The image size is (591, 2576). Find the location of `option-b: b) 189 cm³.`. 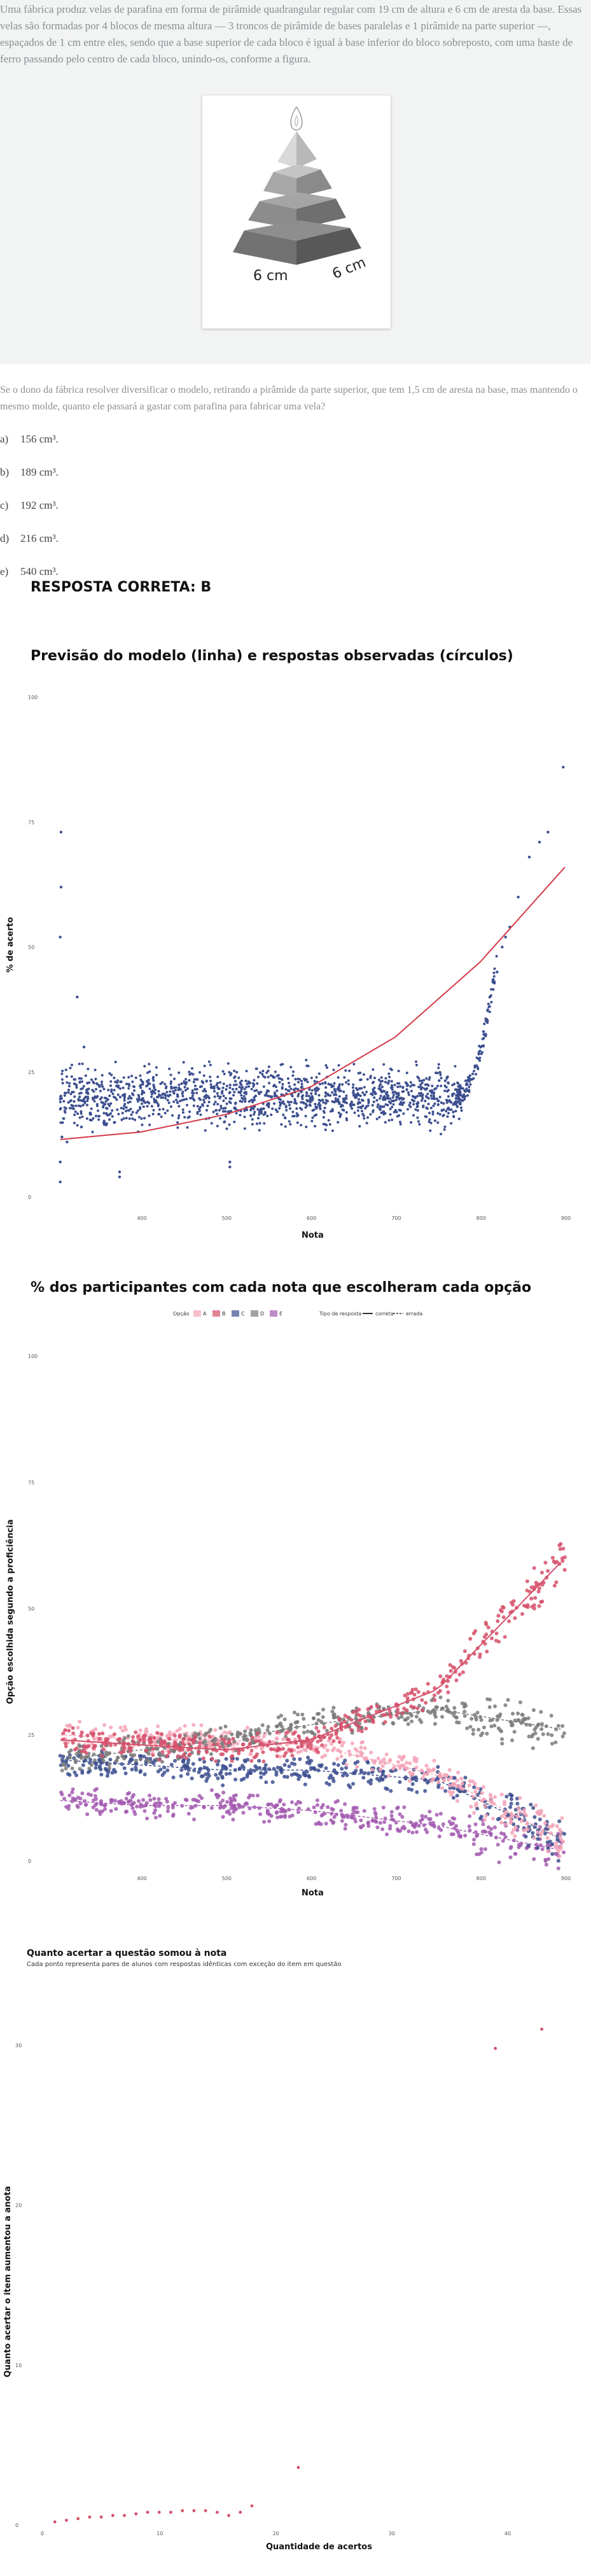

option-b: b) 189 cm³. is located at coordinates (29, 472).